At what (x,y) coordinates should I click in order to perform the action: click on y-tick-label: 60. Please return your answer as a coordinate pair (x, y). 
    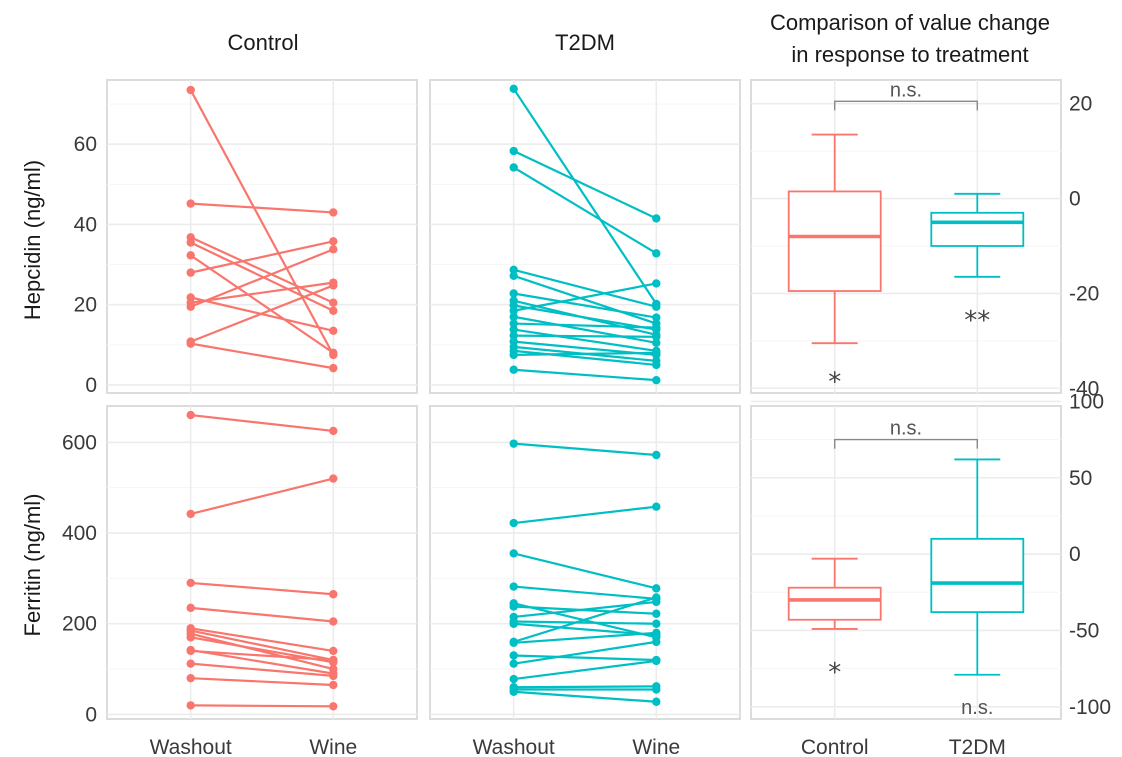
    Looking at the image, I should click on (85, 144).